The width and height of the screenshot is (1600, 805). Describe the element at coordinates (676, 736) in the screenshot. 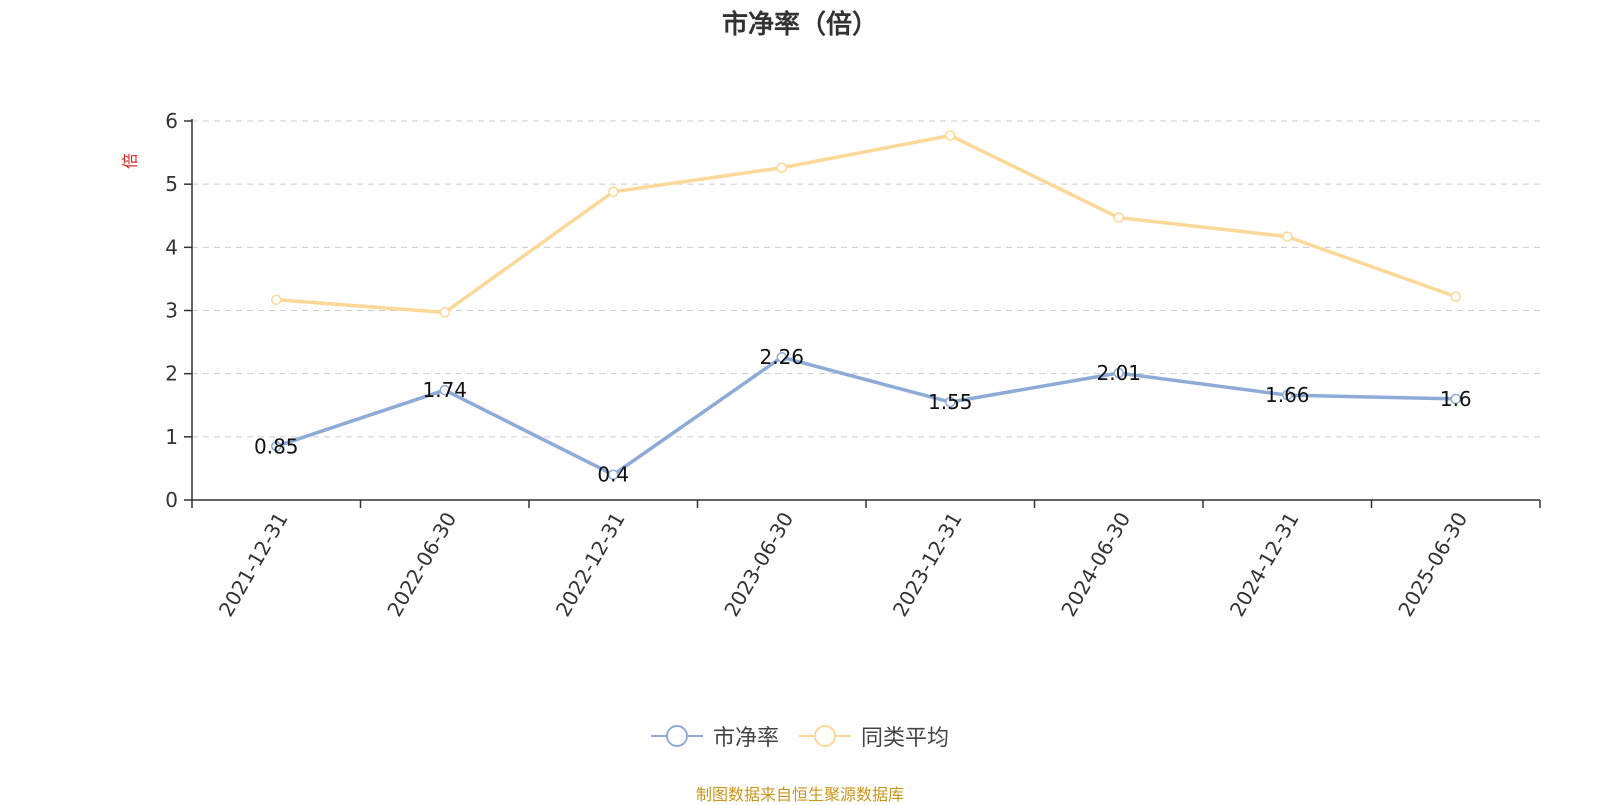

I see `legend-swatch-pb` at that location.